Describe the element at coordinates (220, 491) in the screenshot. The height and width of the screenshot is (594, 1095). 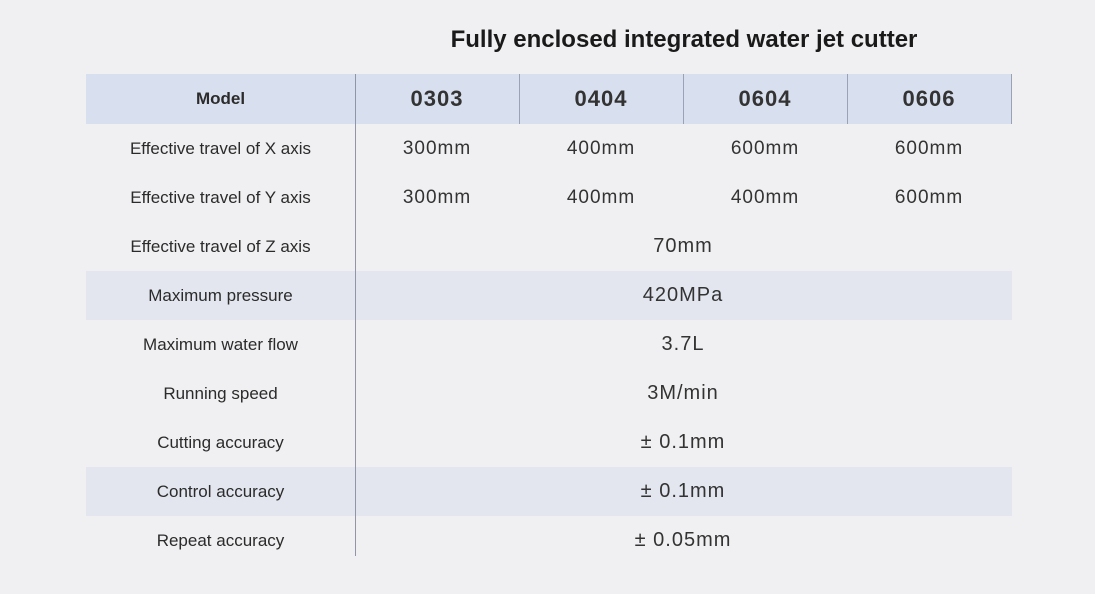
I see `row-label: Control accuracy` at that location.